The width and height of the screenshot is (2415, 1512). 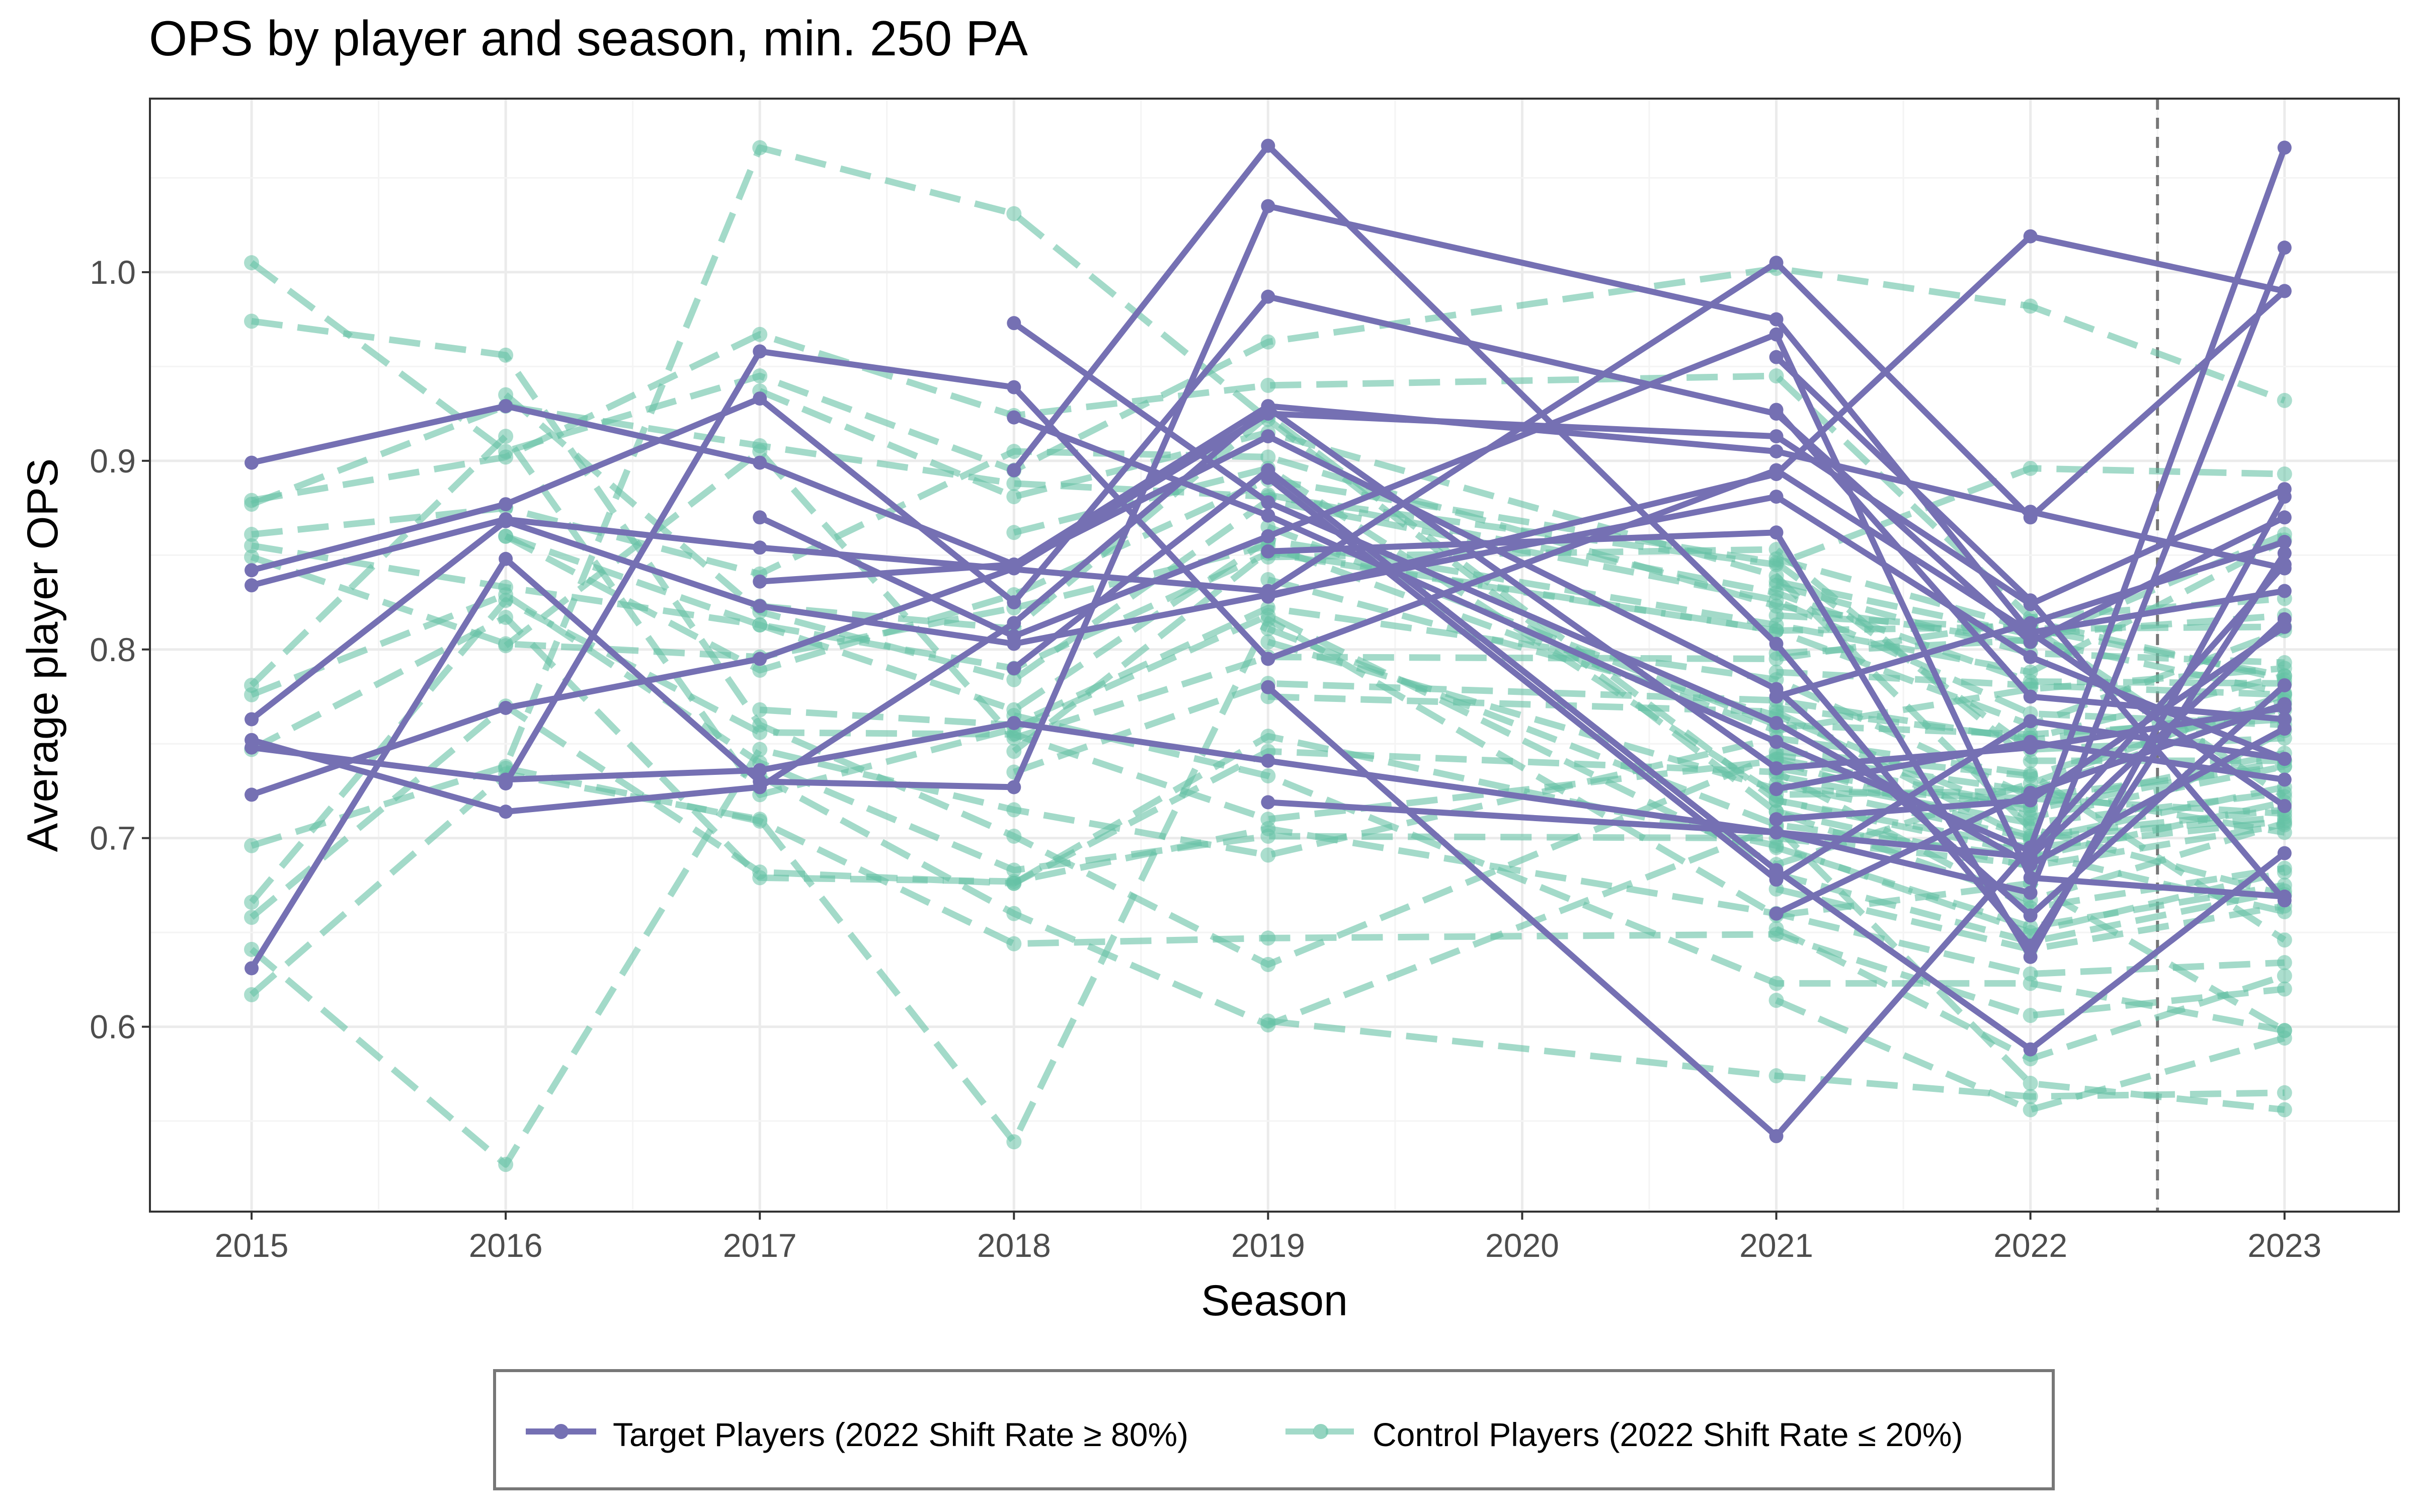 I want to click on y-tick-label: 0.9, so click(x=113, y=461).